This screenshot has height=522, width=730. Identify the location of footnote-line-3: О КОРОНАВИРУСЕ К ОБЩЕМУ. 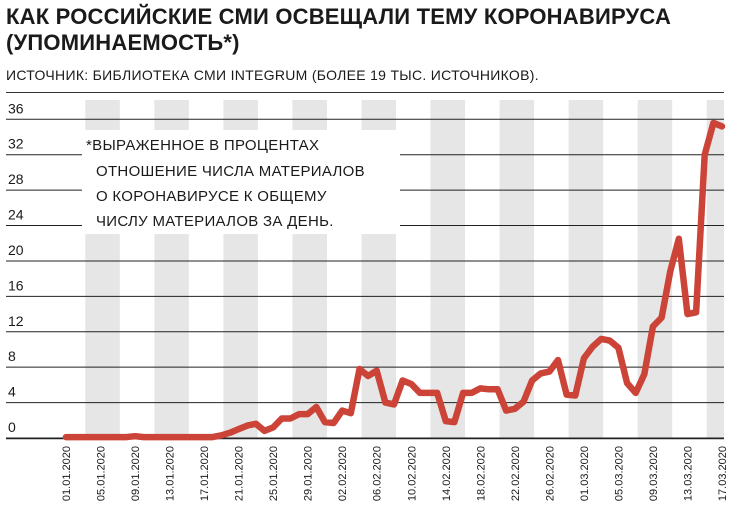
(211, 196).